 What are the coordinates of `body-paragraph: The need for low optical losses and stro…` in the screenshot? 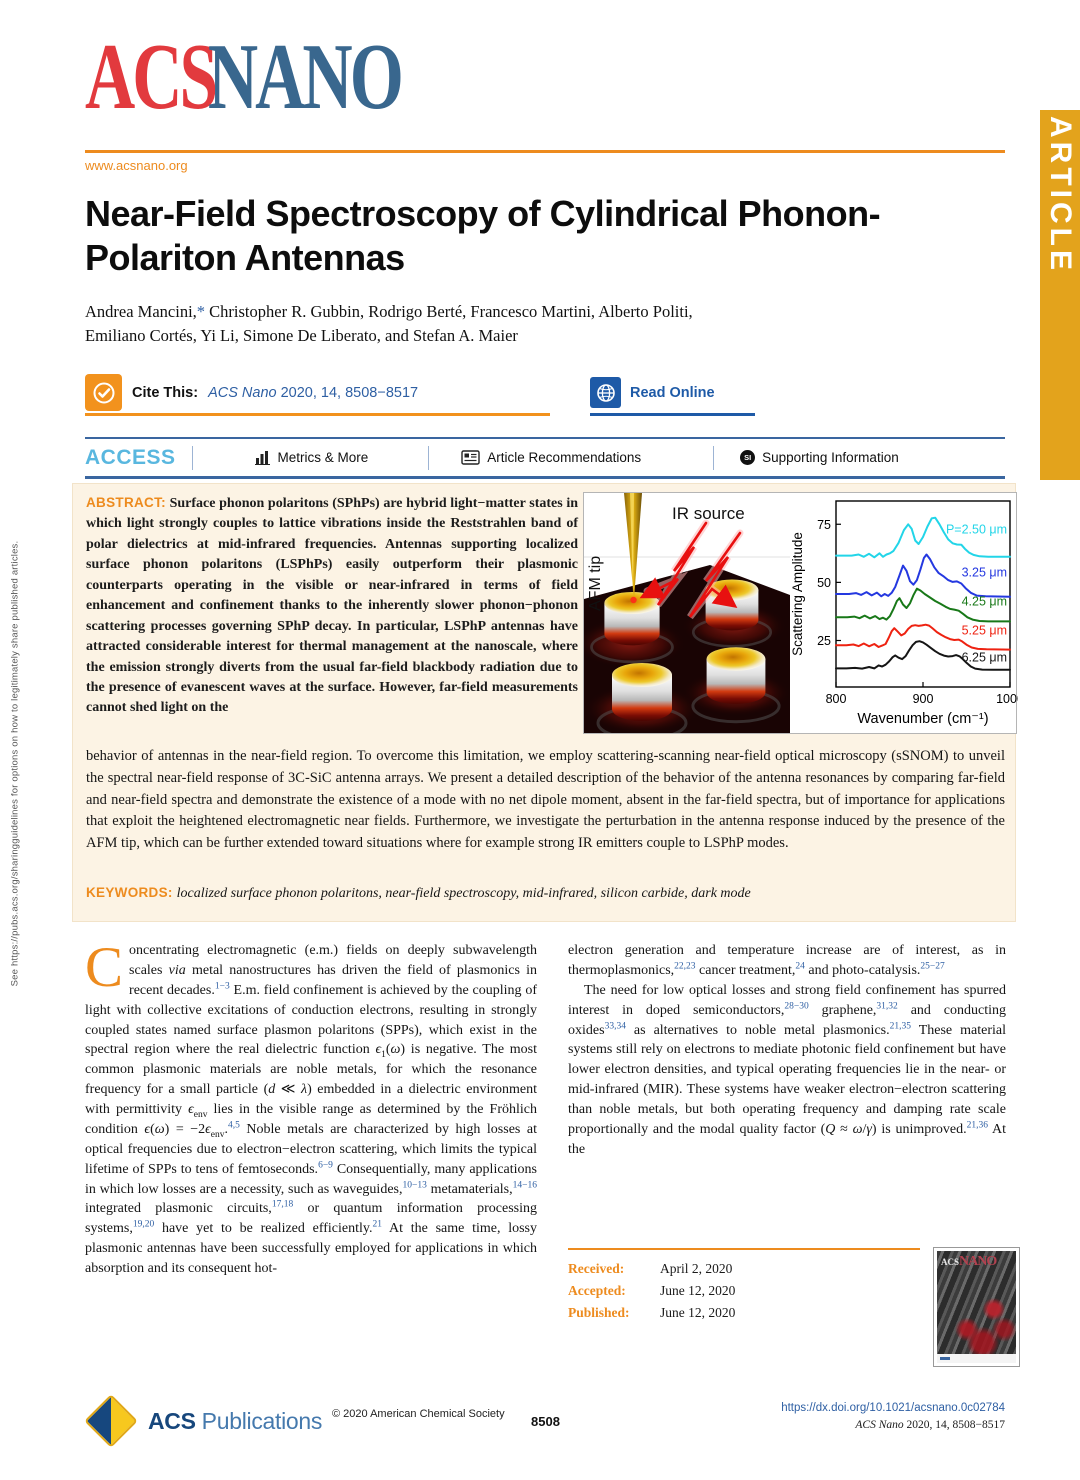 It's located at (787, 1069).